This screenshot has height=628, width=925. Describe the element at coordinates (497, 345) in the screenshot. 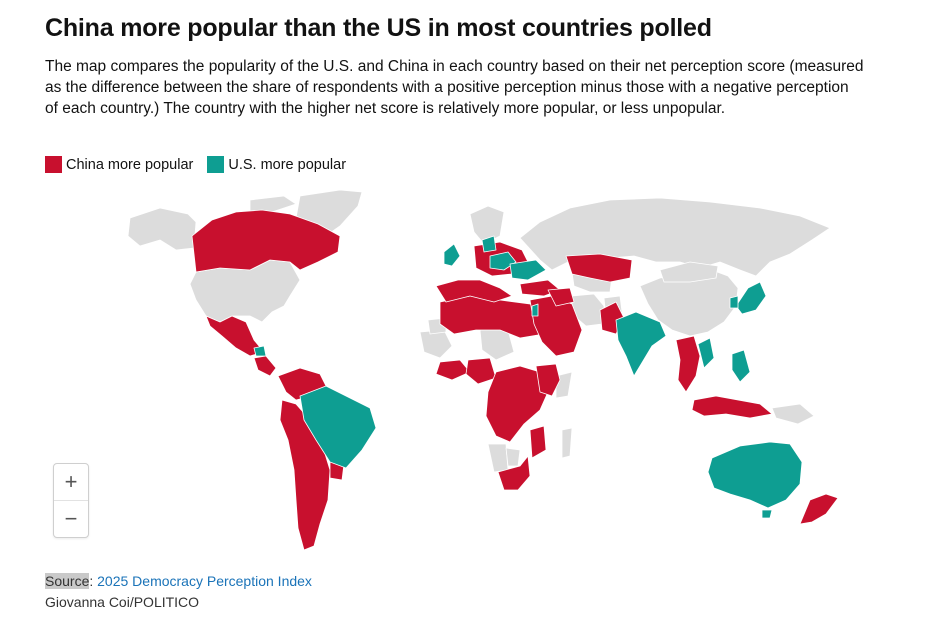

I see `country-sahel` at that location.